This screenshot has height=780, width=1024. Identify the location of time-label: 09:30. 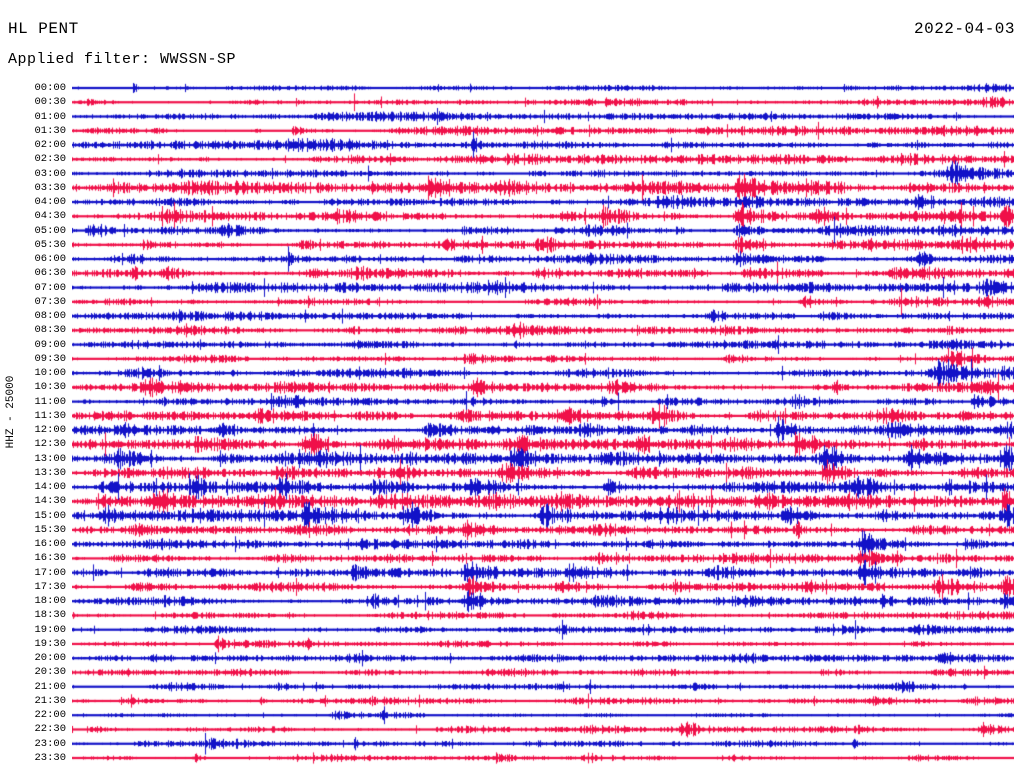
(50, 358).